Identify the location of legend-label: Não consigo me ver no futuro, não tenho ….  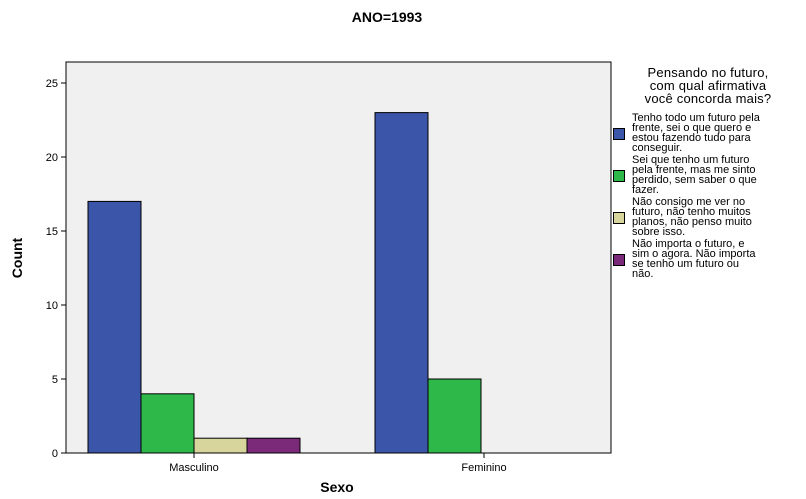
(692, 217).